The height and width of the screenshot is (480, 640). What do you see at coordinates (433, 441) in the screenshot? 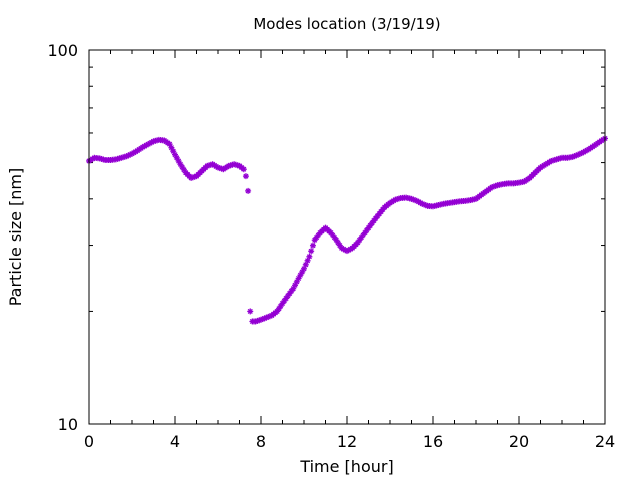
I see `x-tick-label: 16` at bounding box center [433, 441].